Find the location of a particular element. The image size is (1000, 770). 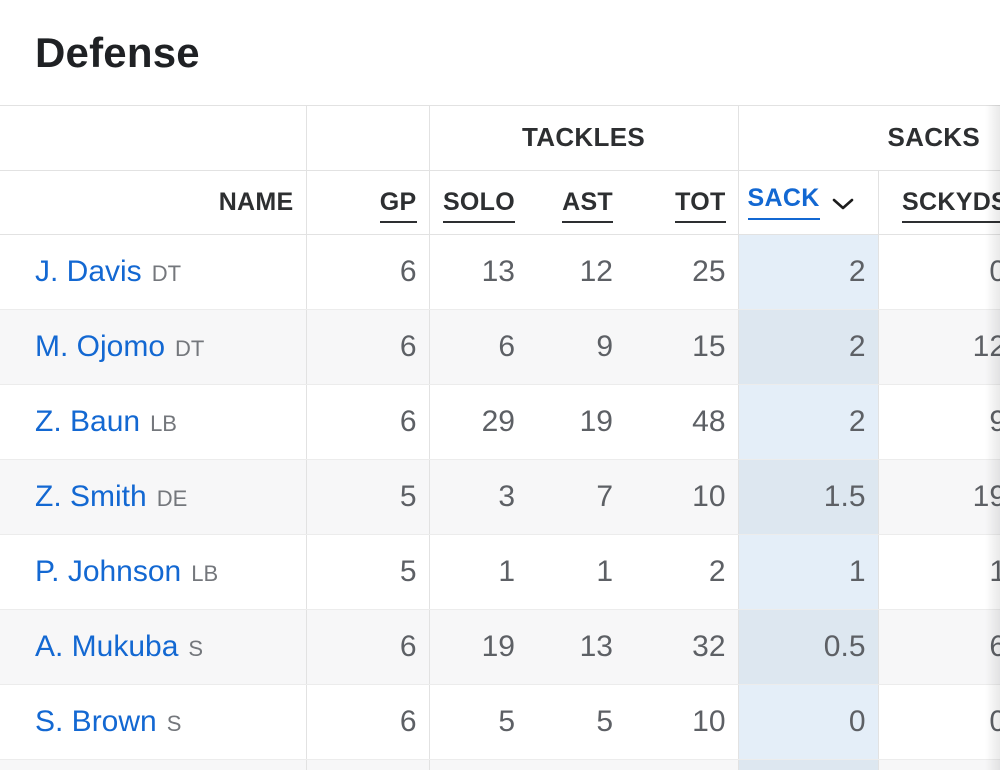

player-link: A. Mukuba is located at coordinates (107, 646).